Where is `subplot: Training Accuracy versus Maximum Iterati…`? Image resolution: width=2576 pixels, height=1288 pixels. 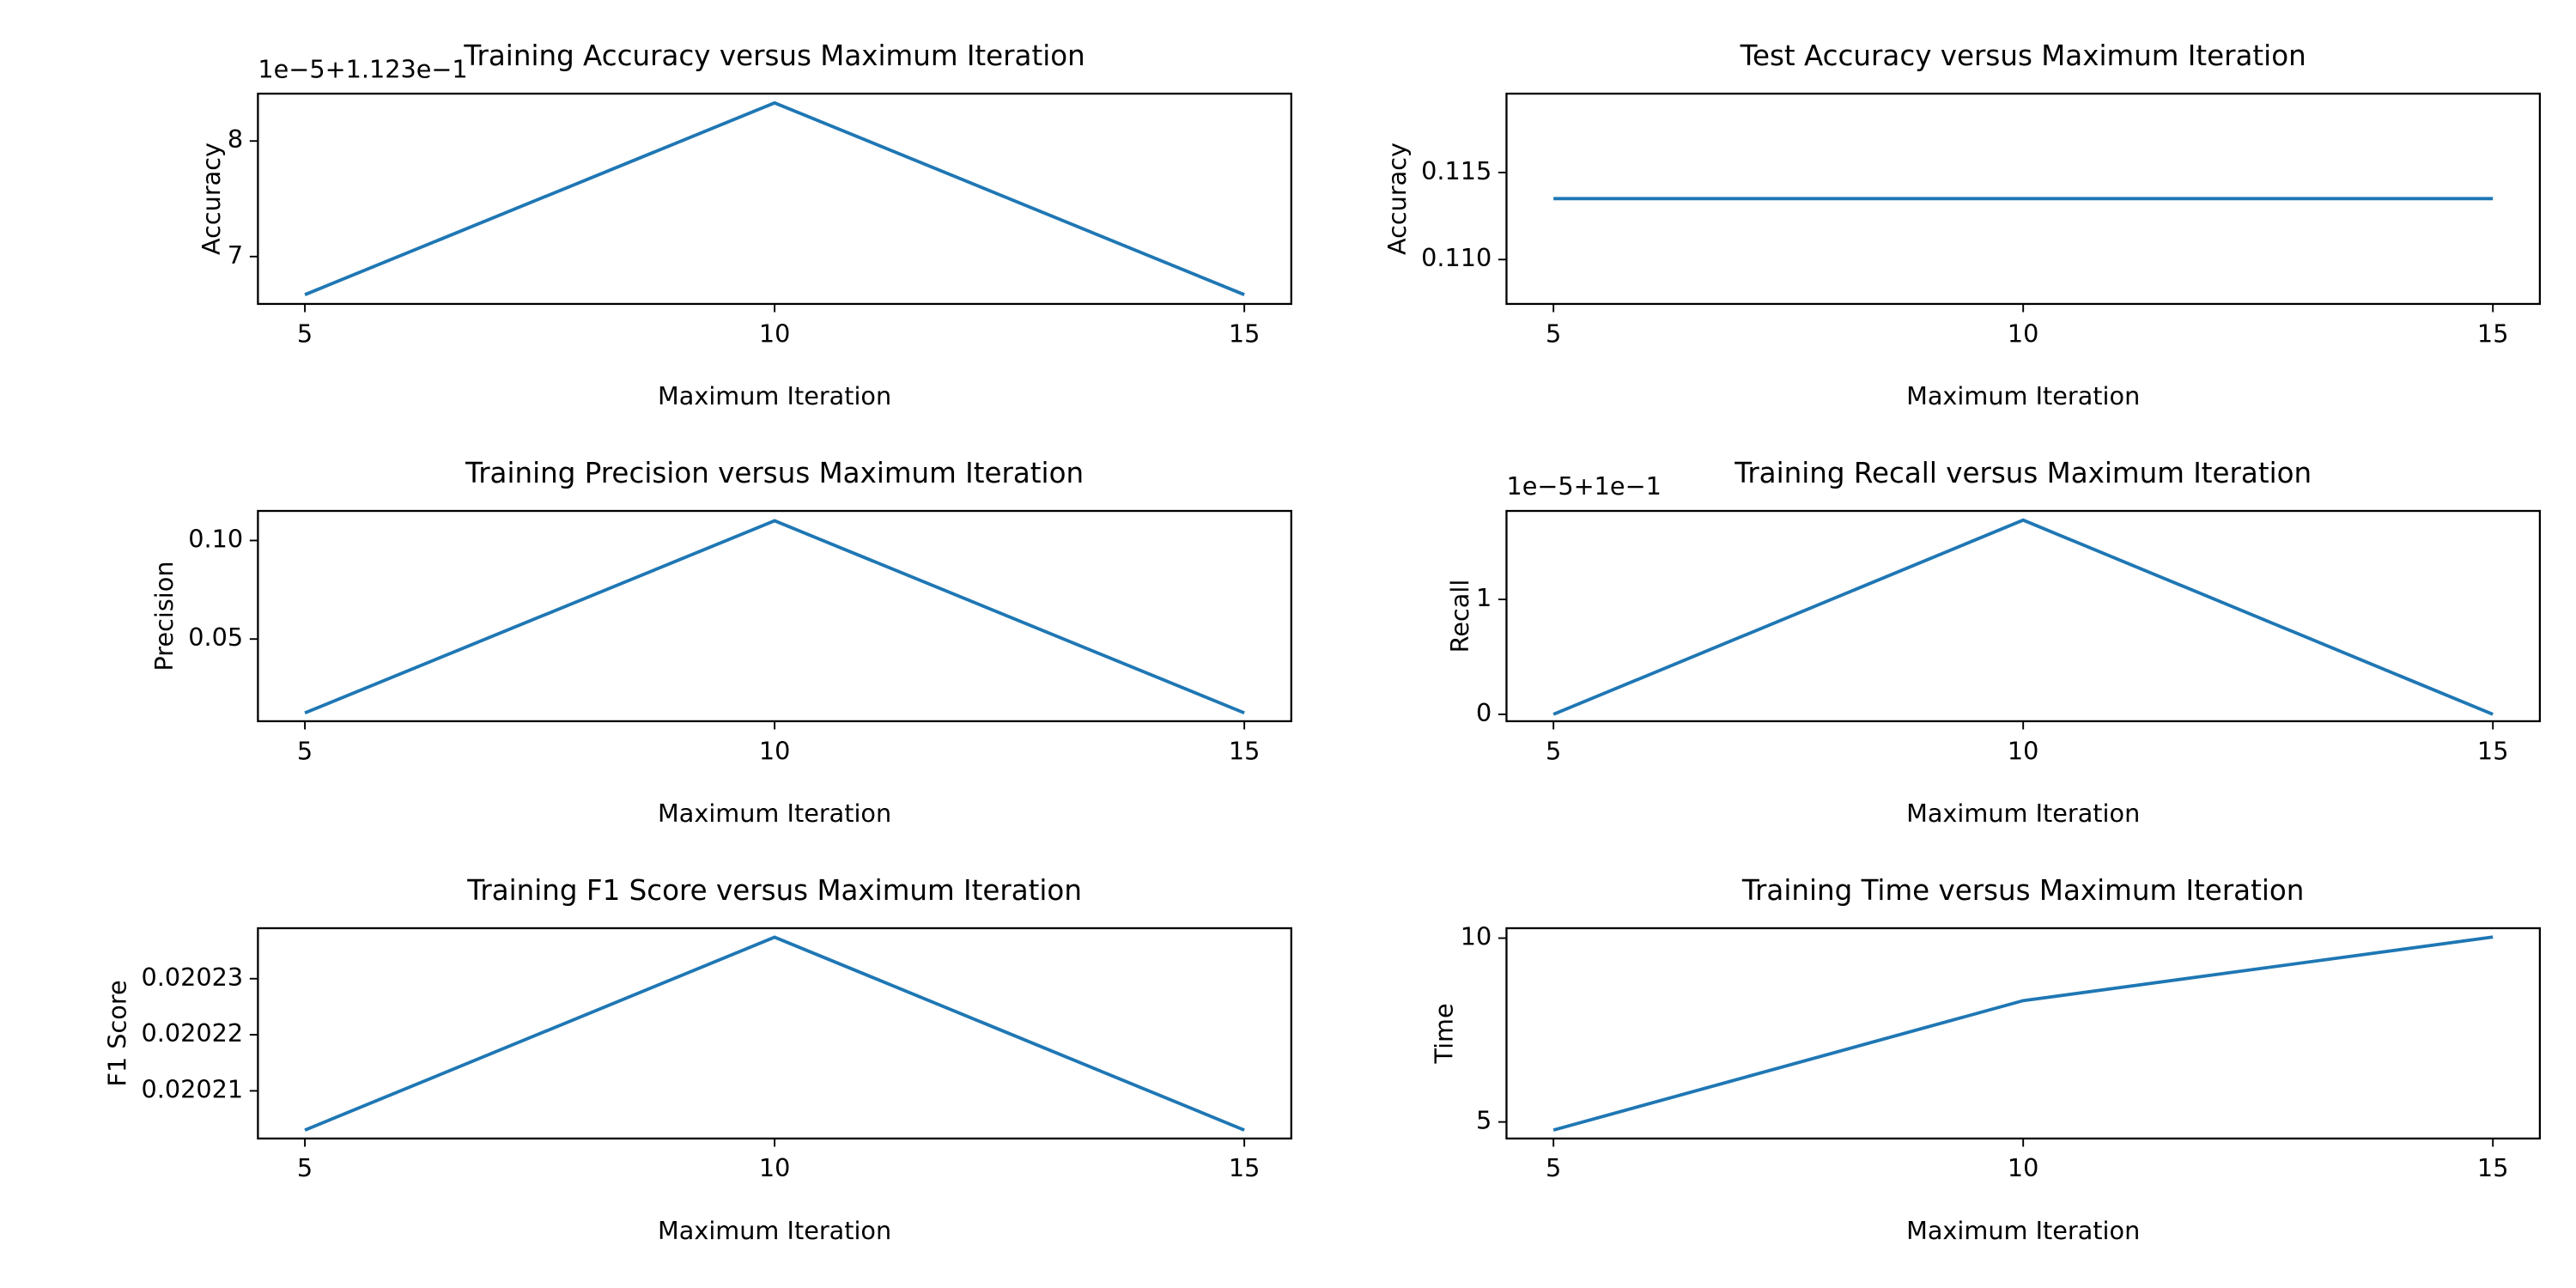 subplot: Training Accuracy versus Maximum Iterati… is located at coordinates (744, 225).